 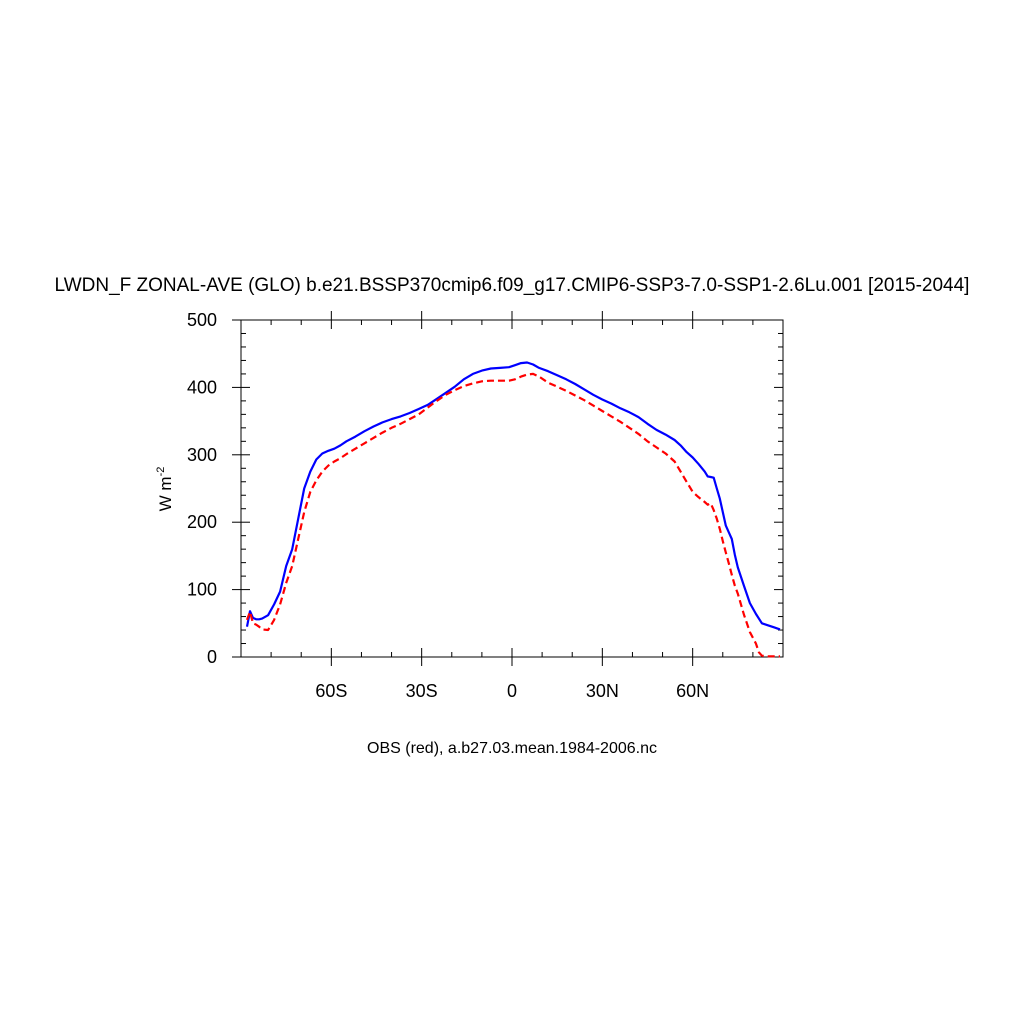 I want to click on y-tick-labels: 0 100 200 300 400 500, so click(x=202, y=488).